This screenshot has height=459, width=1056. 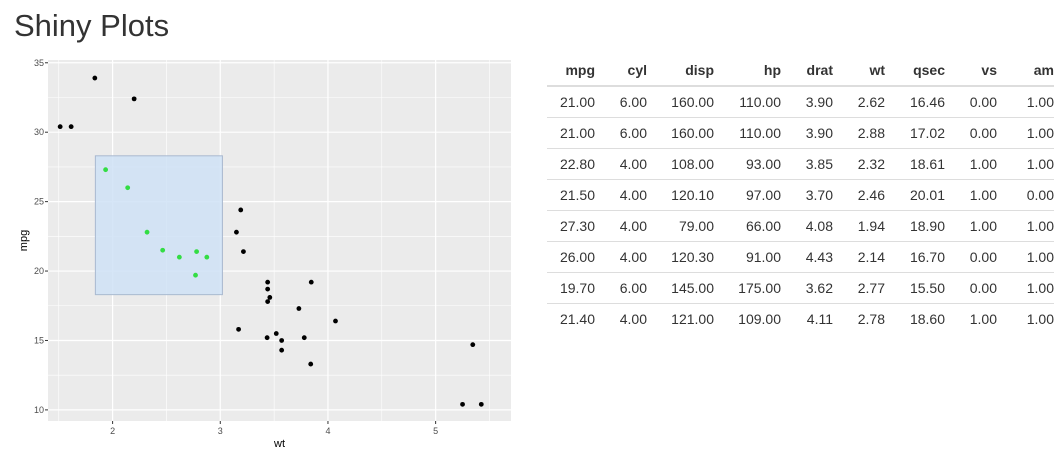 What do you see at coordinates (747, 71) in the screenshot?
I see `column-header-hp: hp` at bounding box center [747, 71].